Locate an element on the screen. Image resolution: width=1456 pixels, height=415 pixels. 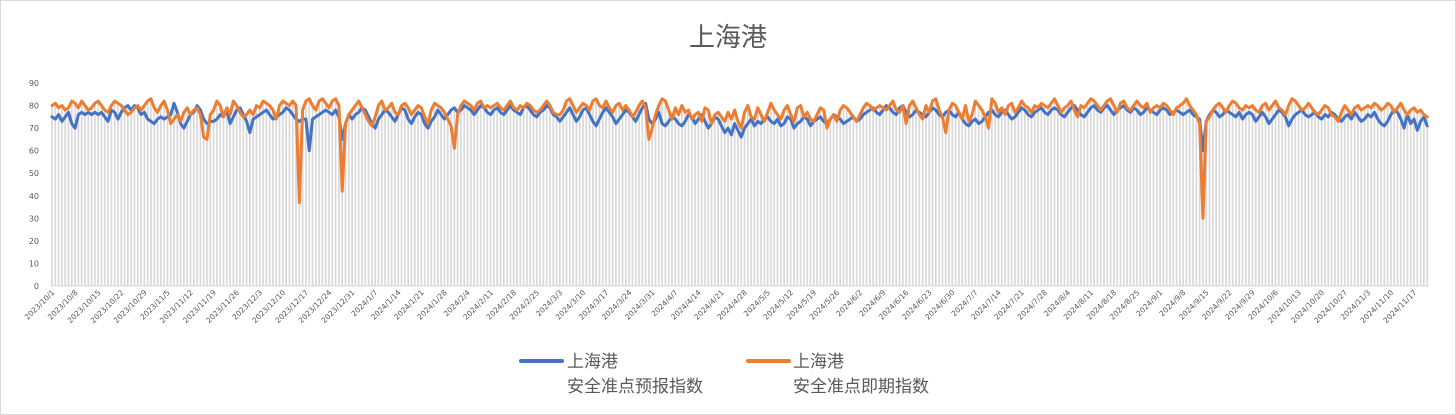
y-axis: 0 10 20 30 40 50 60 70 80 90 is located at coordinates (34, 185).